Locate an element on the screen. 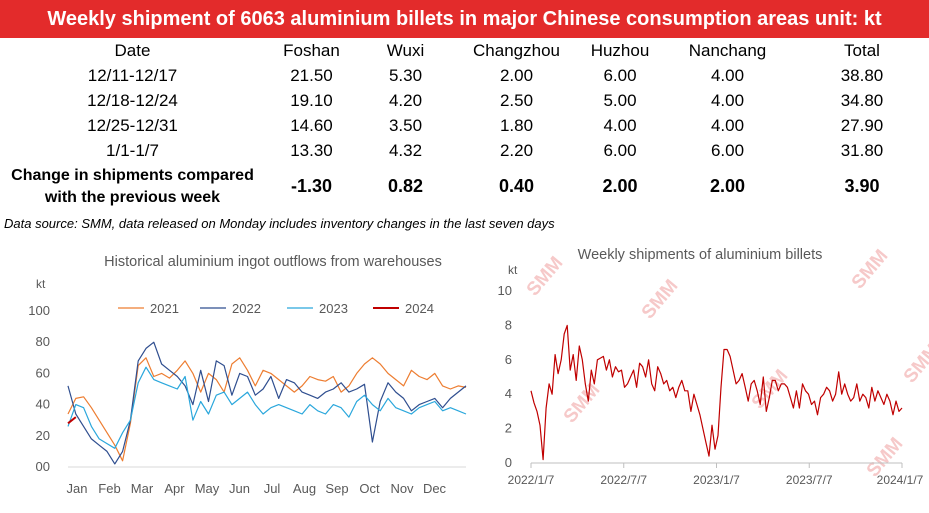 This screenshot has height=513, width=929. legend-label-2022: 2022 is located at coordinates (246, 308).